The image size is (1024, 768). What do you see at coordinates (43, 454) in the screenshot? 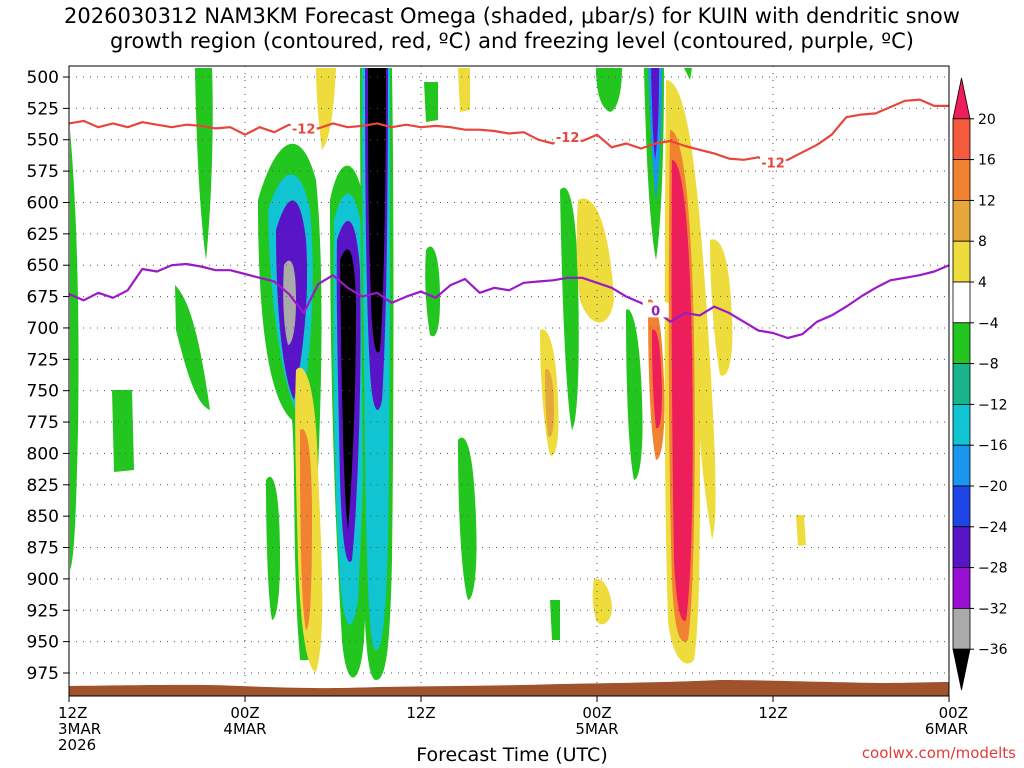
I see `y-tick-label: 800` at bounding box center [43, 454].